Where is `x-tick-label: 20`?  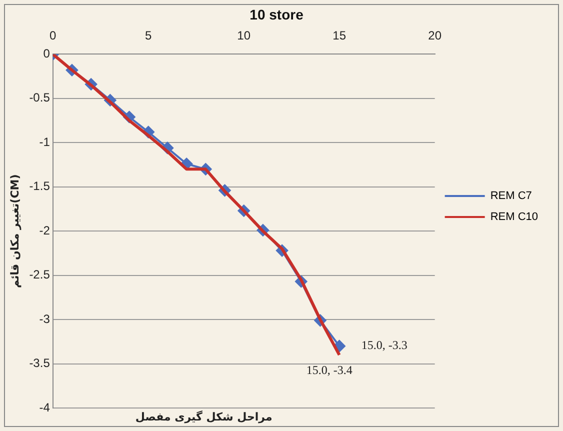 x-tick-label: 20 is located at coordinates (435, 35).